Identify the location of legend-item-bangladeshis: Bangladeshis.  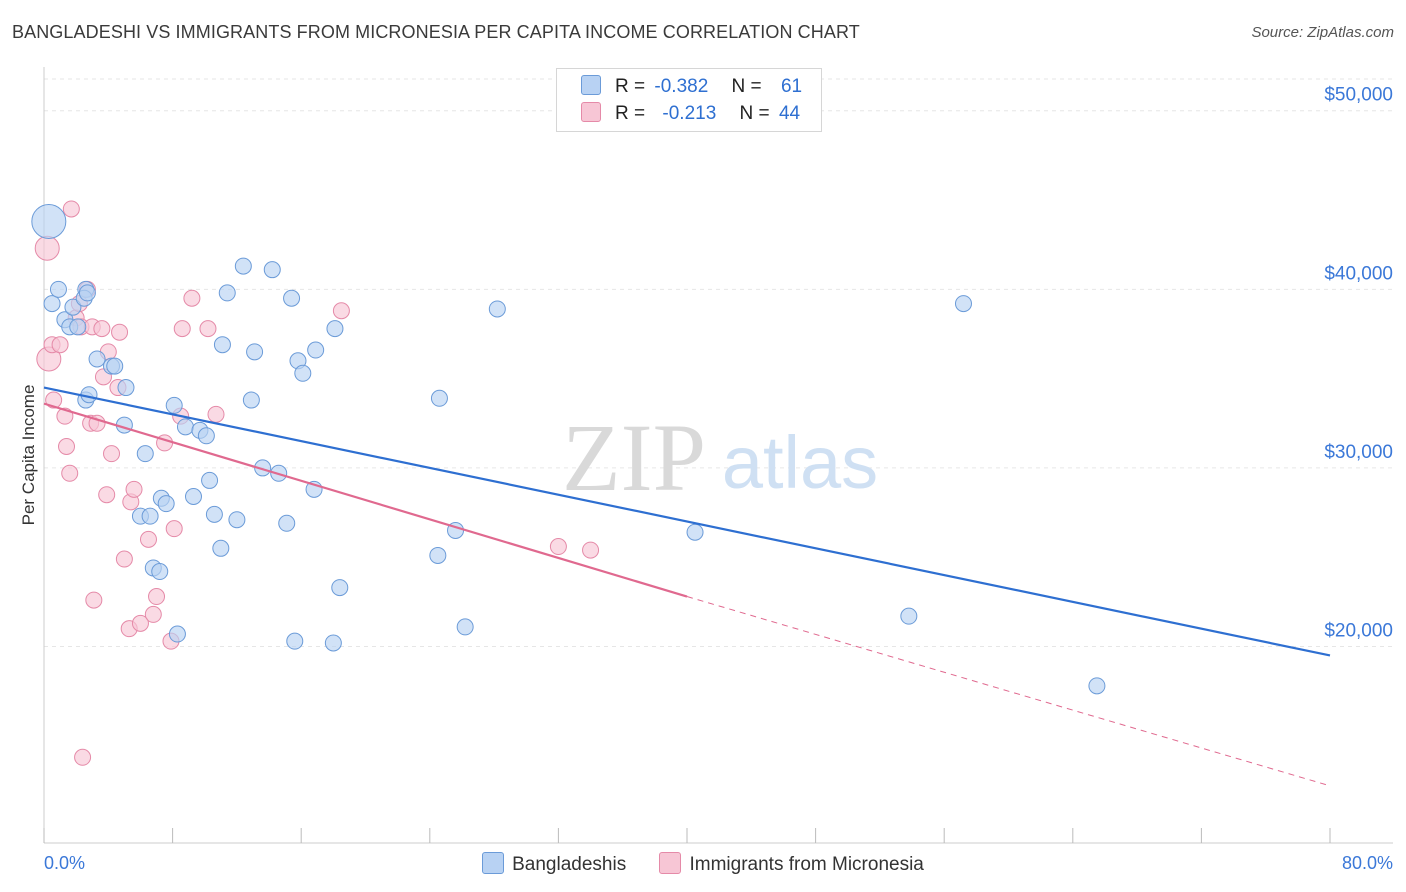
(554, 864).